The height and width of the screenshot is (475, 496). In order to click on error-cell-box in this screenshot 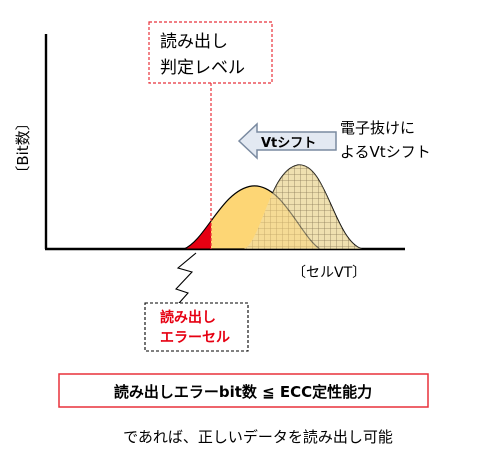, I will do `click(196, 327)`.